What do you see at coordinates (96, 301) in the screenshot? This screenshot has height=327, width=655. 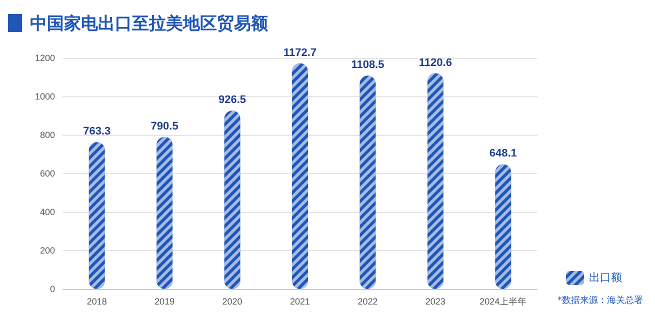 I see `x-tick-label: 2018` at bounding box center [96, 301].